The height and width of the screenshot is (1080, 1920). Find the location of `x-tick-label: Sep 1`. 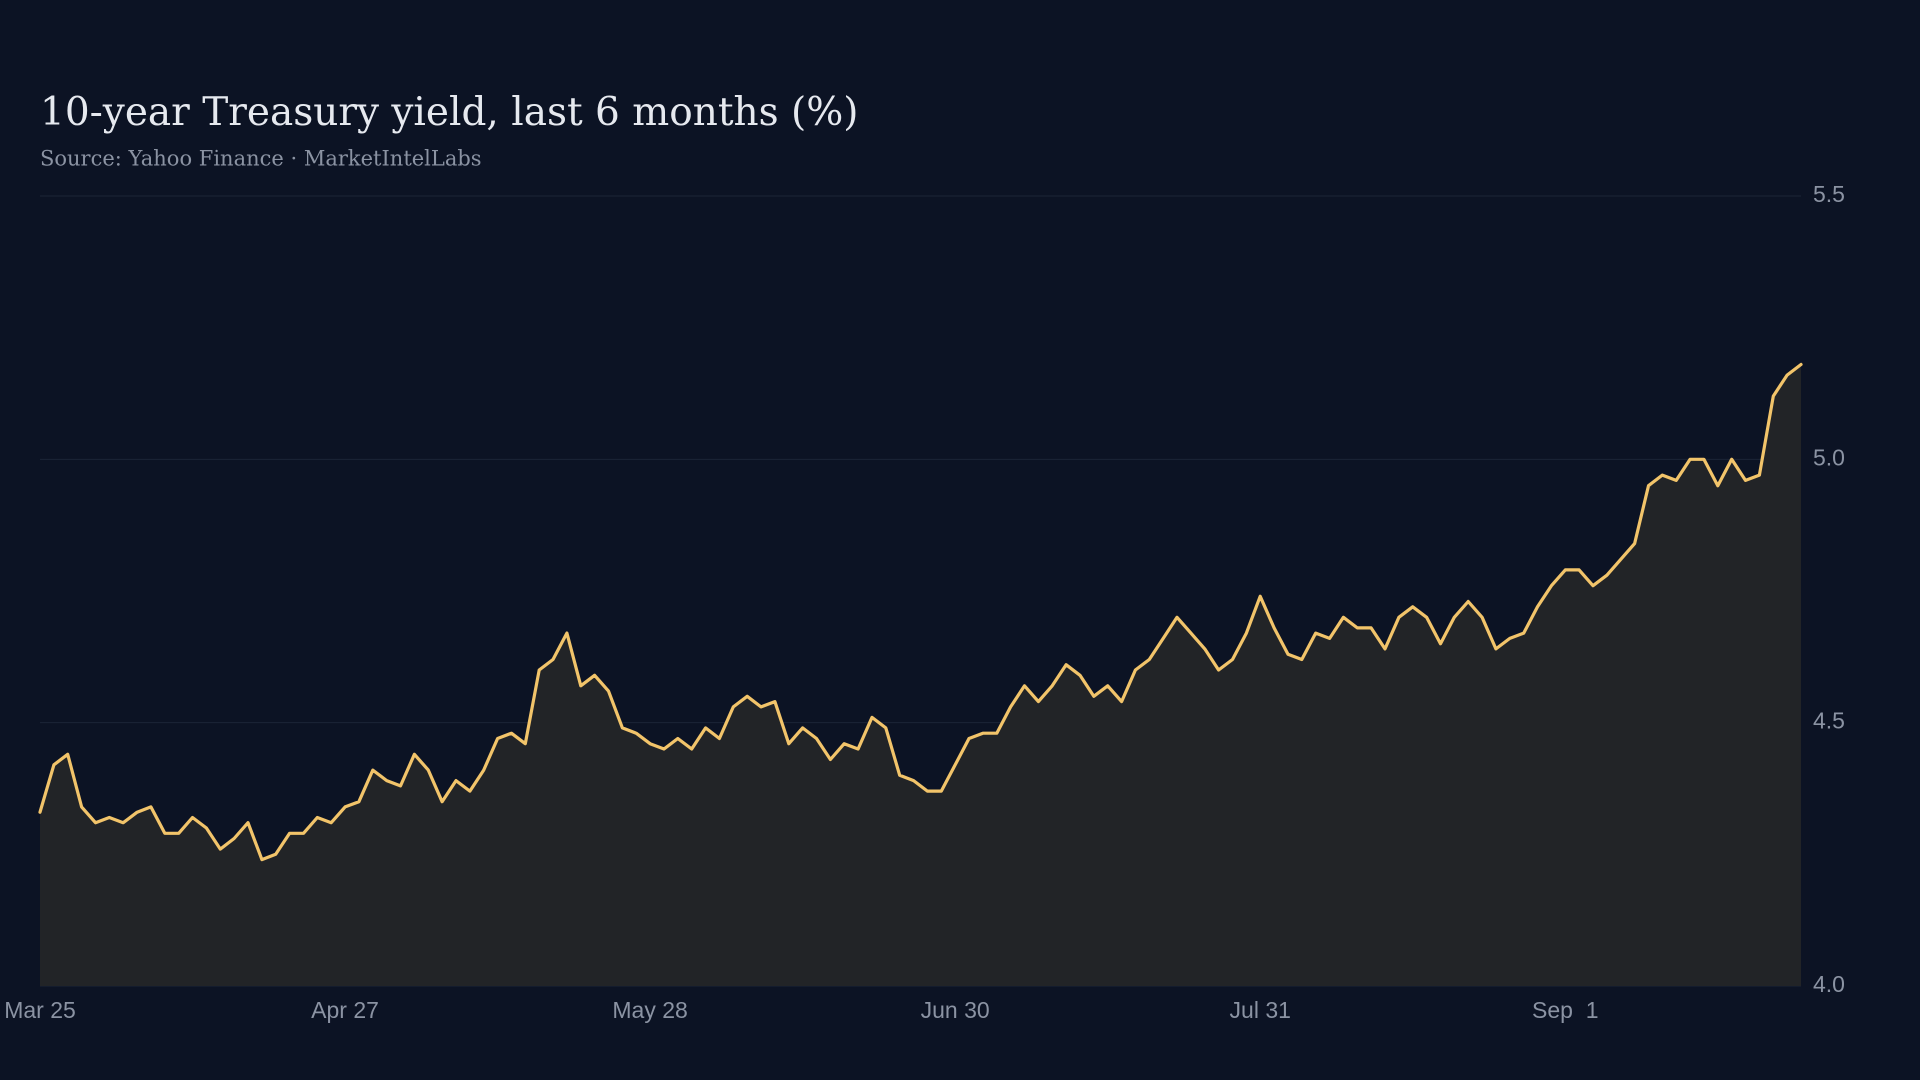

x-tick-label: Sep 1 is located at coordinates (1565, 1010).